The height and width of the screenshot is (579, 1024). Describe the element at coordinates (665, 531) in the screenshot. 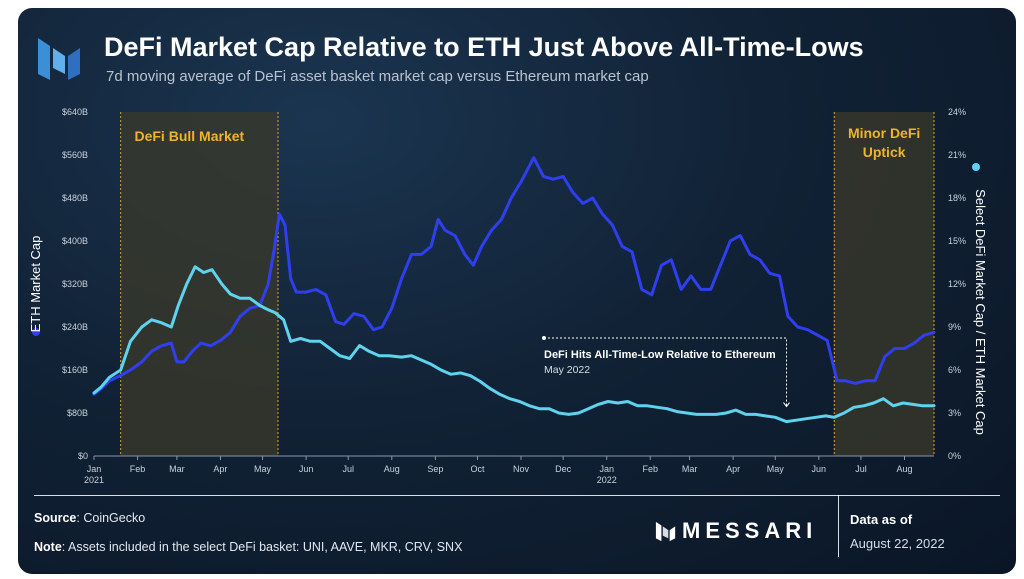

I see `messari-brand-icon` at that location.